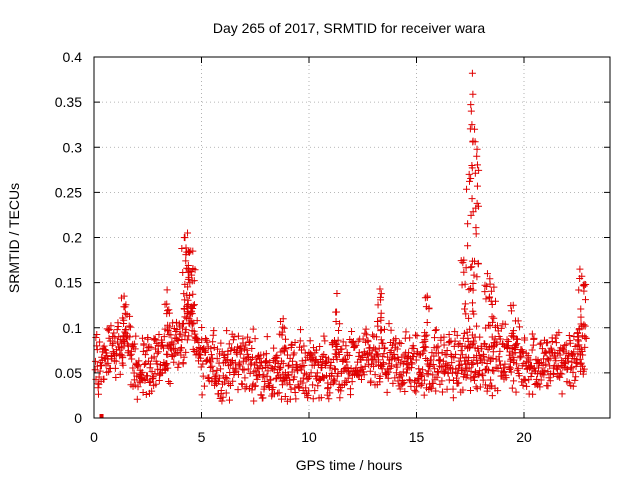  Describe the element at coordinates (202, 437) in the screenshot. I see `x-tick-label: 5` at that location.